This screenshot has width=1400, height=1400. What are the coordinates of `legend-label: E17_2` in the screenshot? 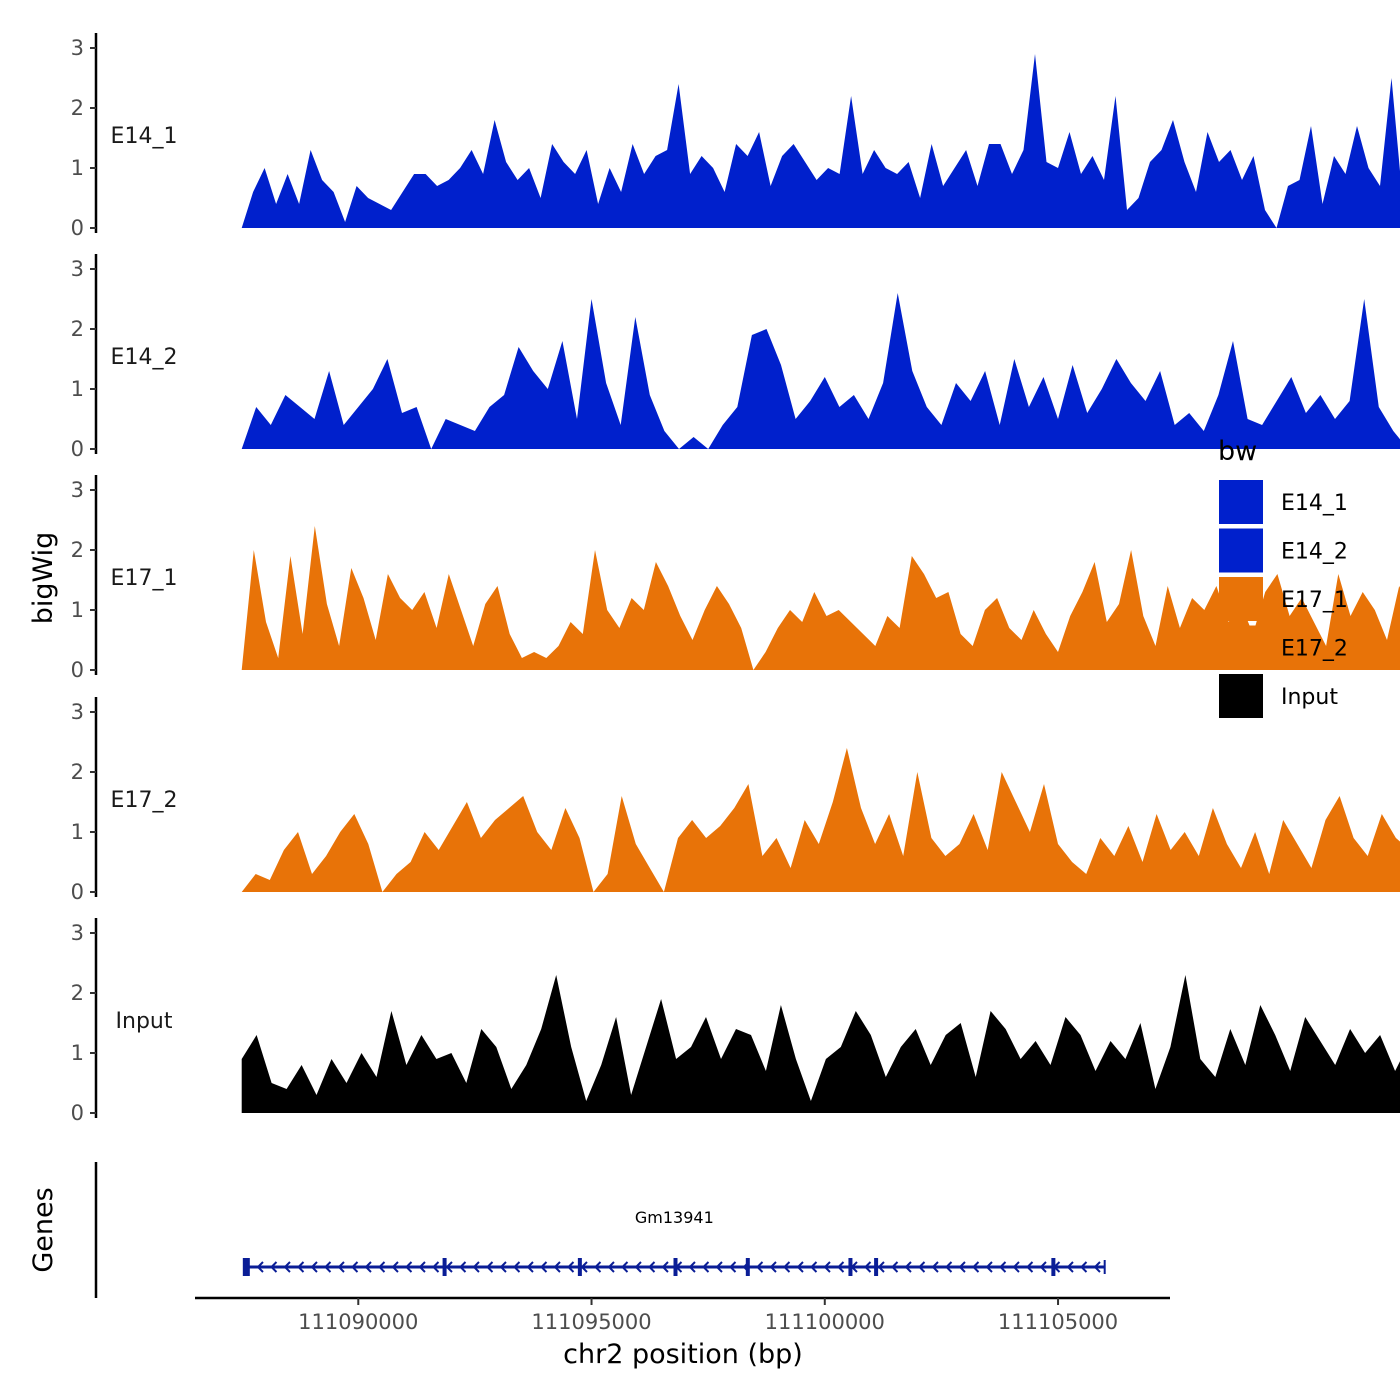 It's located at (1314, 649).